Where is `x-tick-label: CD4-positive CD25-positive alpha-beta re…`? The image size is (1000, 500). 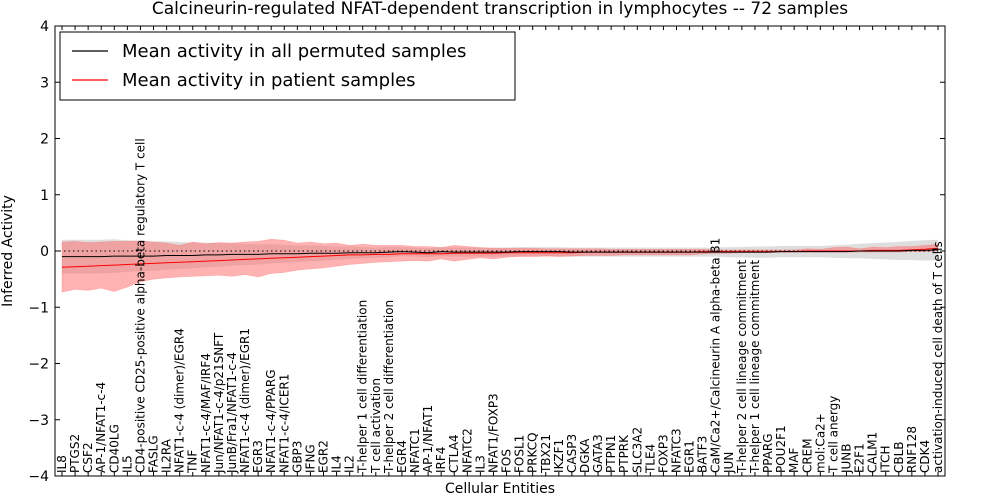
x-tick-label: CD4-positive CD25-positive alpha-beta re… is located at coordinates (140, 305).